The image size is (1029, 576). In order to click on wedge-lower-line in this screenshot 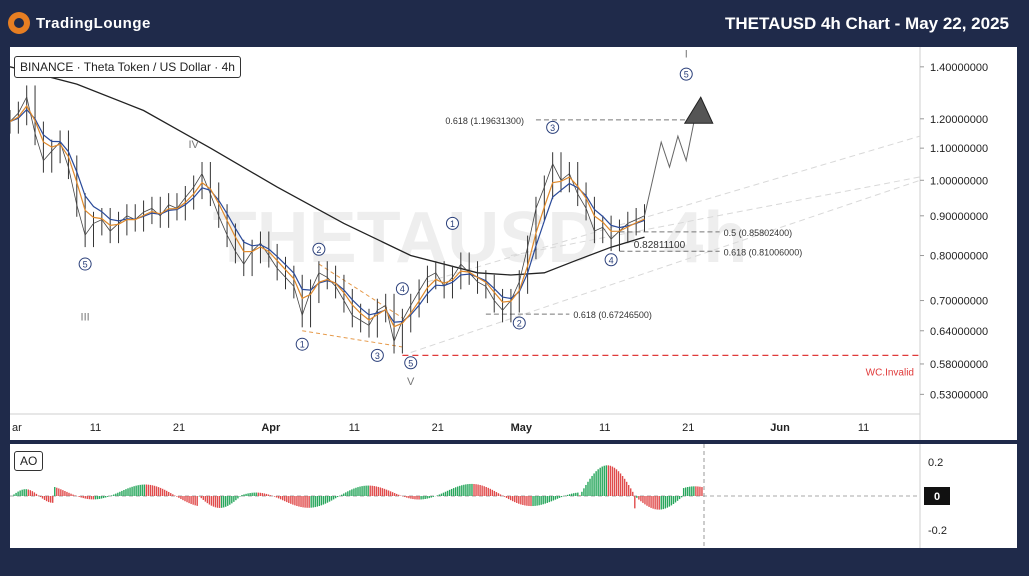, I will do `click(352, 339)`.